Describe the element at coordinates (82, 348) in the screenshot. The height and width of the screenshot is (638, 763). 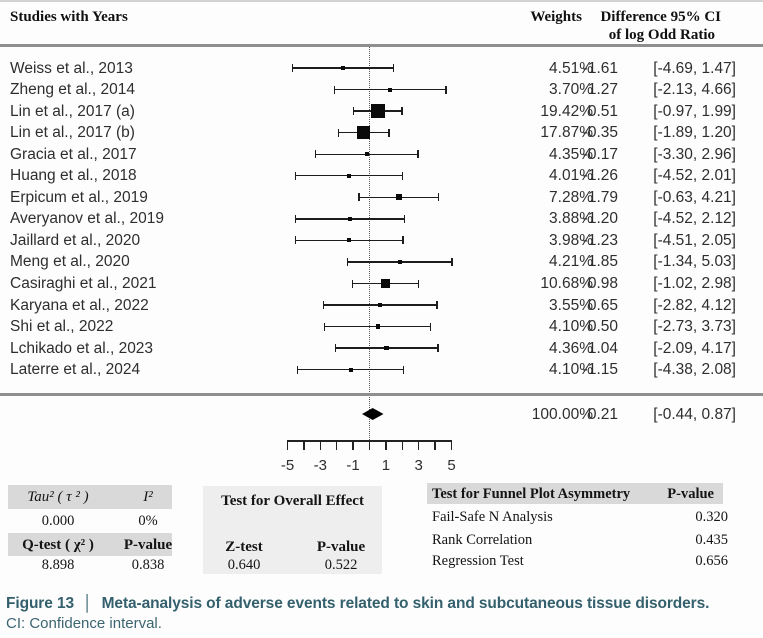
I see `study-label: Lchikado et al., 2023` at that location.